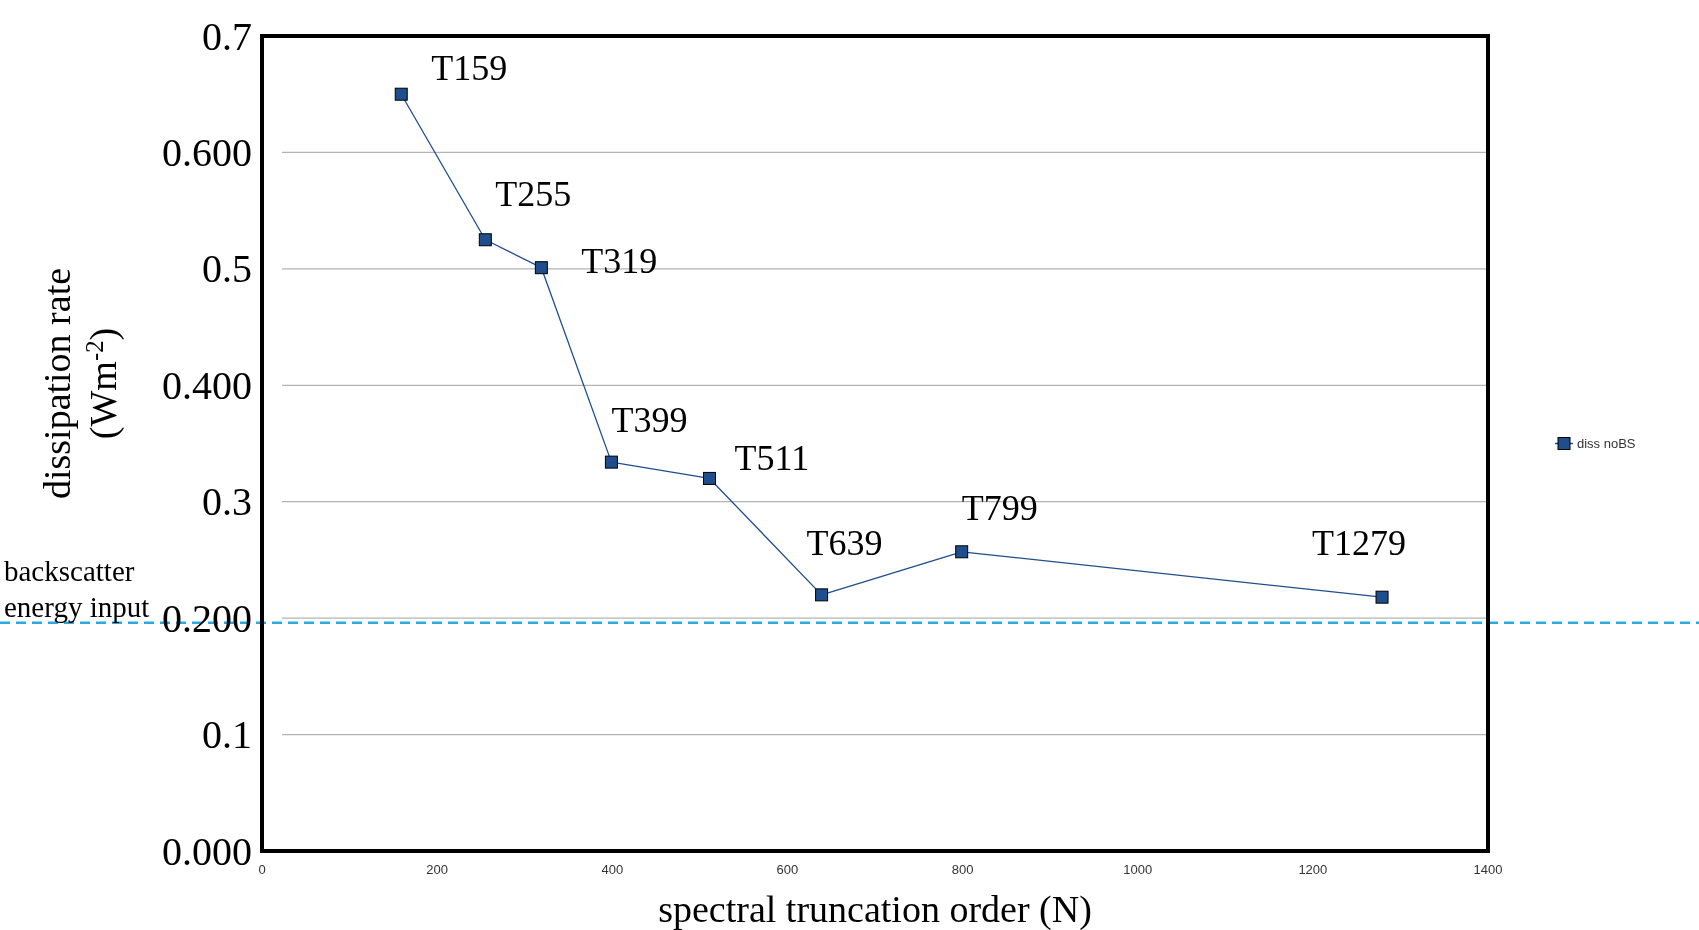  I want to click on x-tick-label: 1000, so click(1138, 869).